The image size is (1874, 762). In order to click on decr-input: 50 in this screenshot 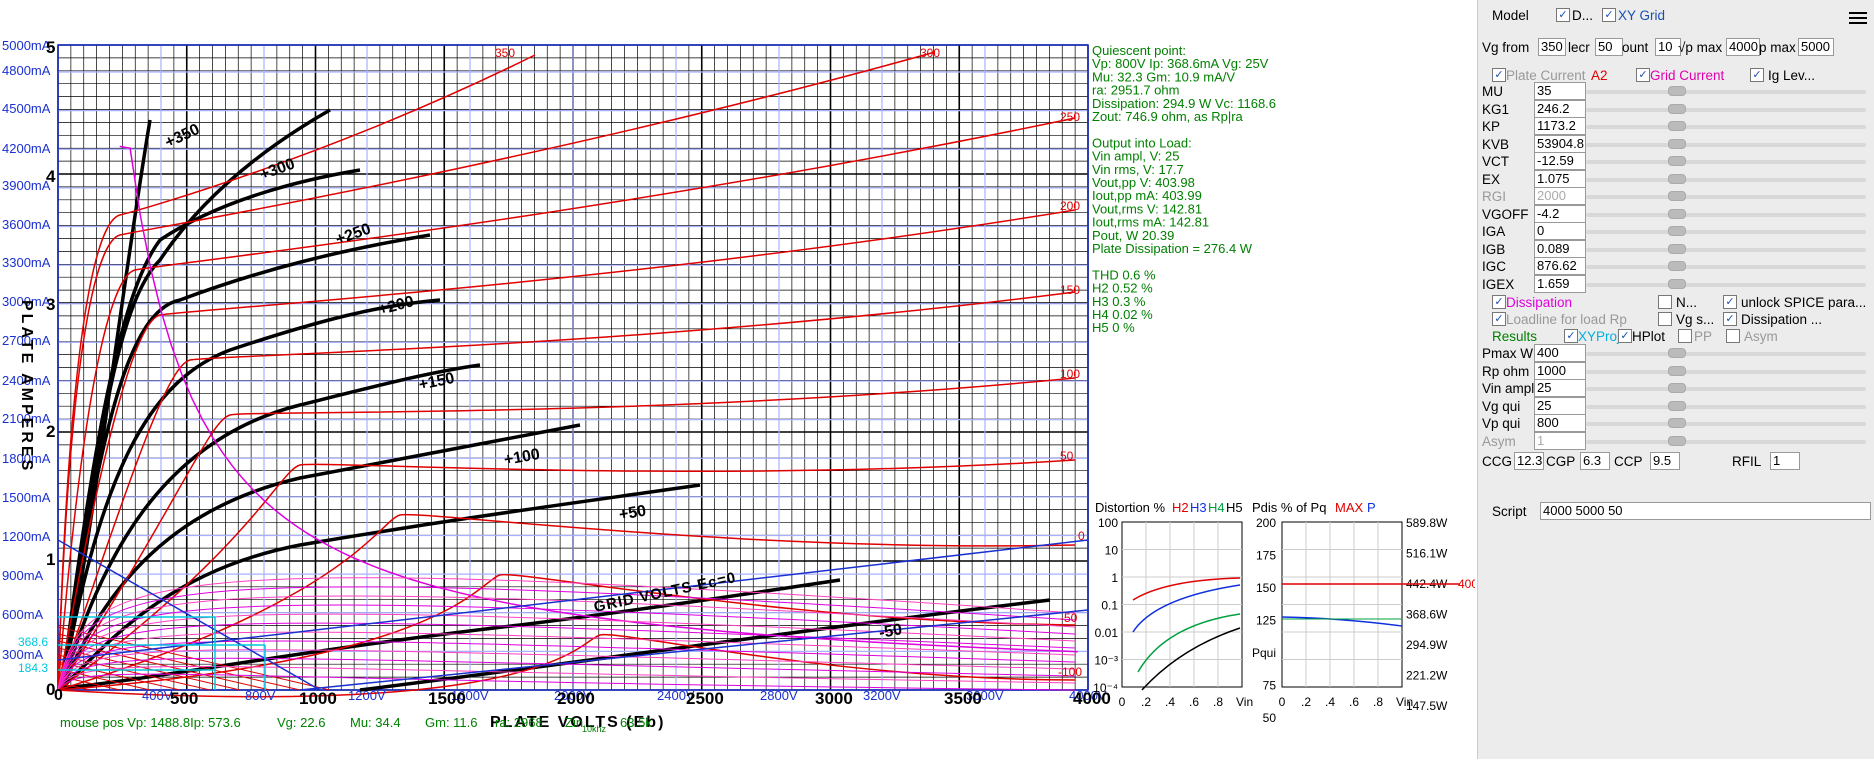, I will do `click(1609, 47)`.